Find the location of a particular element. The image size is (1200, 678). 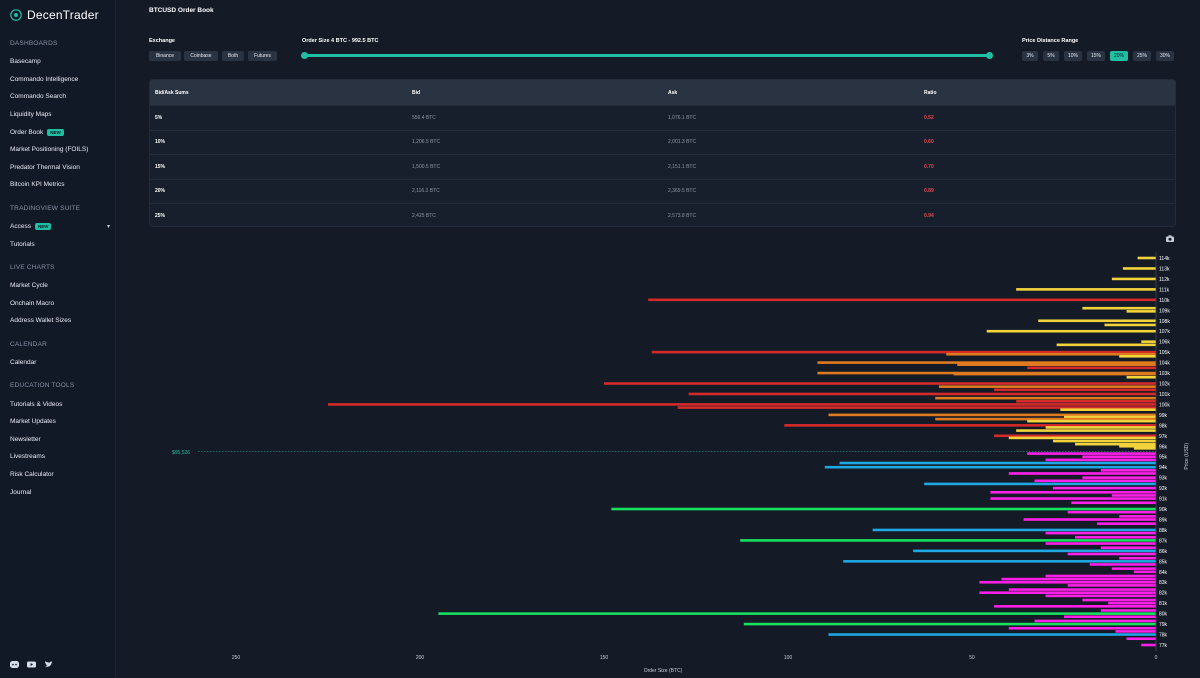

camera-icon is located at coordinates (1170, 238).